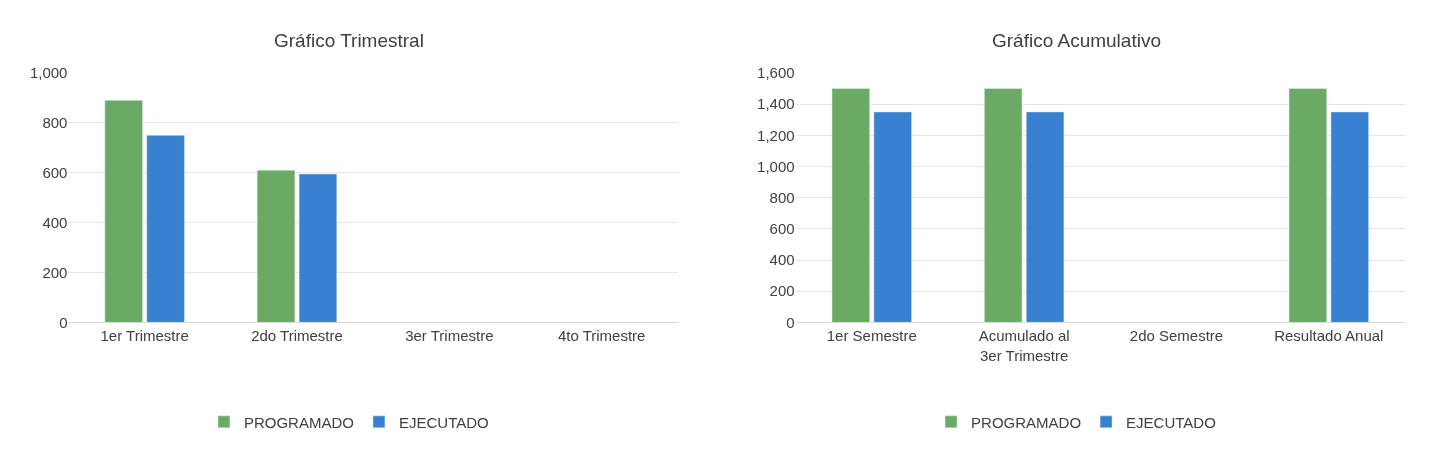  I want to click on x-tick-label: 4to Trimestre, so click(601, 336).